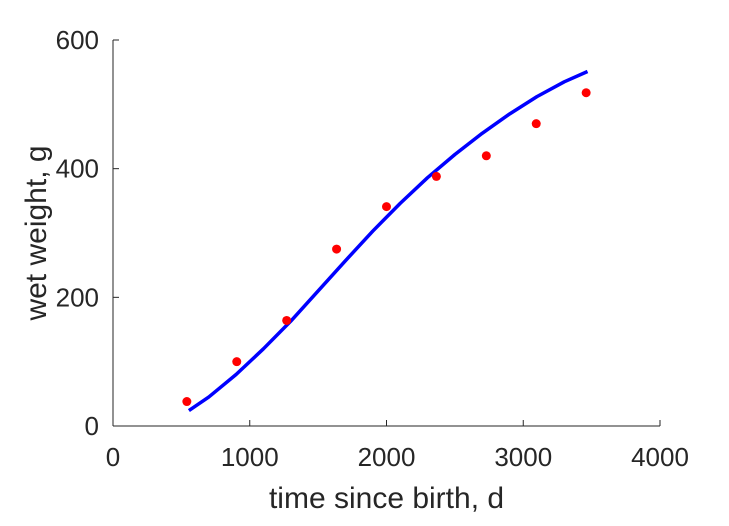 This screenshot has width=729, height=526. What do you see at coordinates (250, 457) in the screenshot?
I see `x-tick-label: 1000` at bounding box center [250, 457].